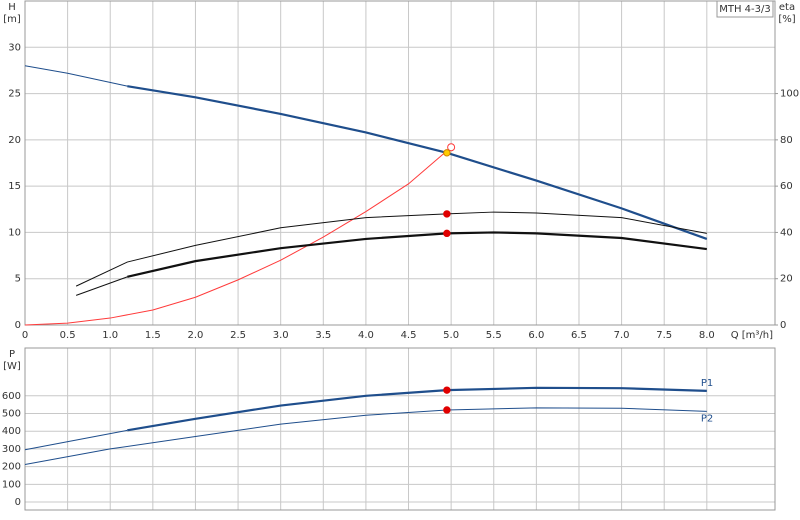 The height and width of the screenshot is (520, 800). What do you see at coordinates (281, 335) in the screenshot?
I see `x-tick-label: 3.0` at bounding box center [281, 335].